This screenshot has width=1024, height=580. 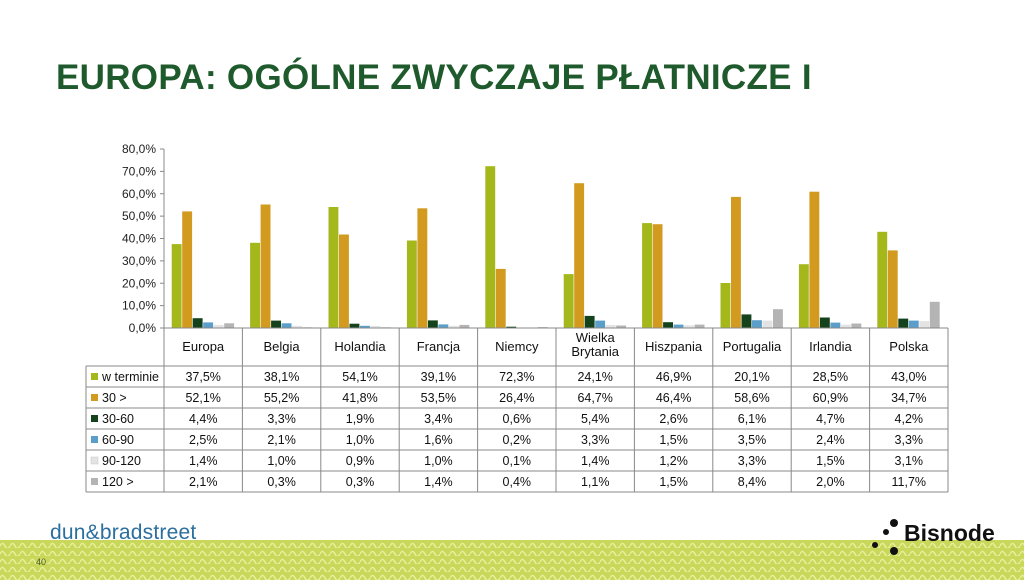 I want to click on table-cell-value: 28,5%, so click(x=830, y=377).